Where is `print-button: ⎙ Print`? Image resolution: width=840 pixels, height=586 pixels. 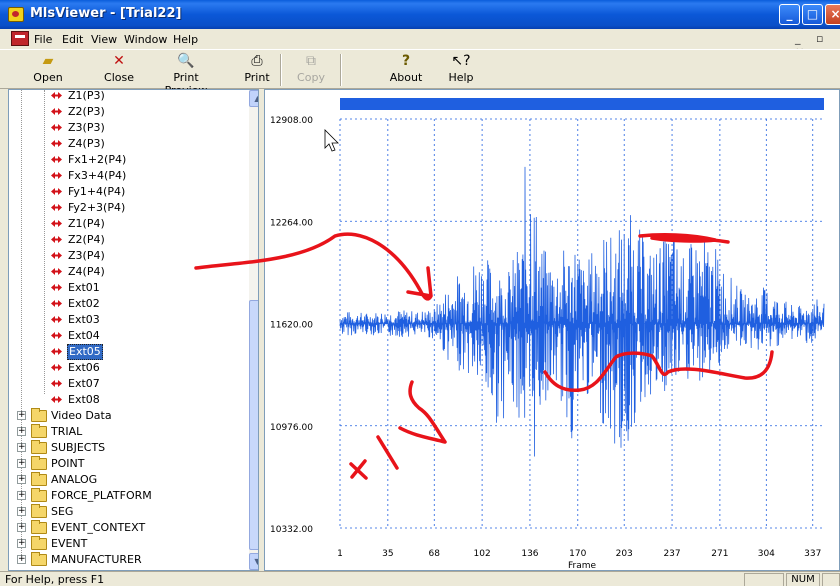 print-button: ⎙ Print is located at coordinates (257, 70).